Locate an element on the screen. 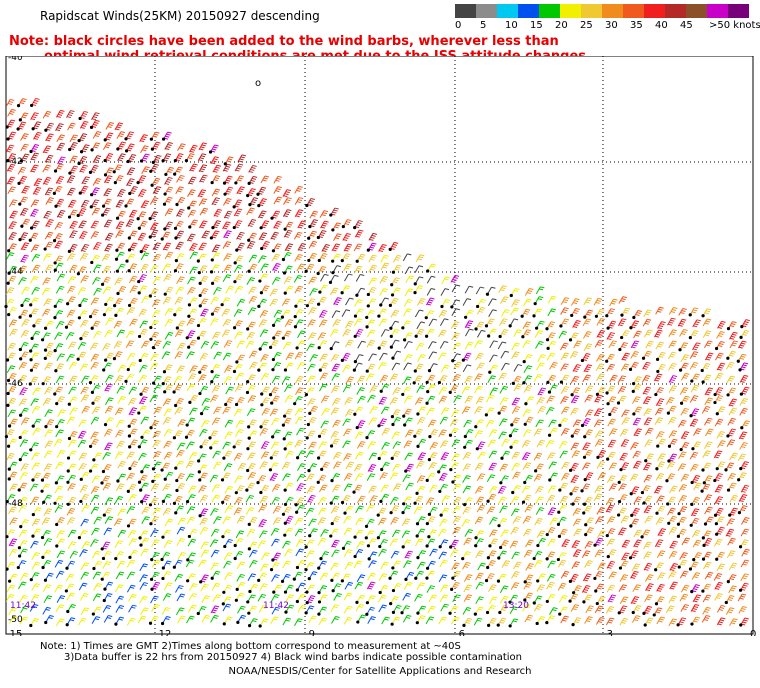 This screenshot has width=760, height=688. legend-label: 10 is located at coordinates (511, 25).